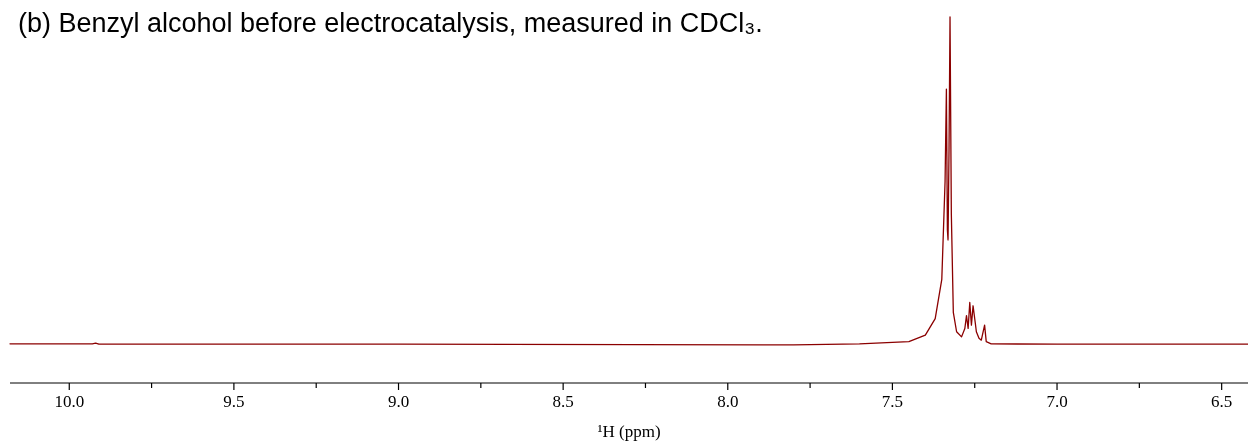 This screenshot has width=1248, height=443. What do you see at coordinates (69, 401) in the screenshot?
I see `x-tick-label: 10.0` at bounding box center [69, 401].